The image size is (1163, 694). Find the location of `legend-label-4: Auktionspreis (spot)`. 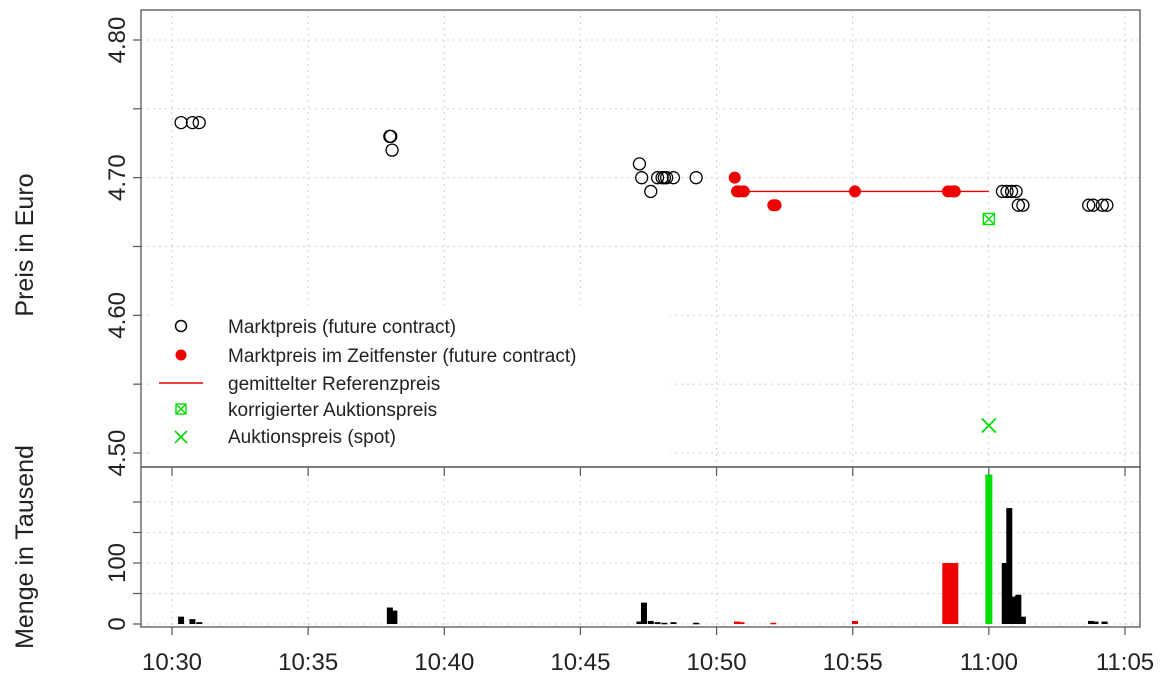

legend-label-4: Auktionspreis (spot) is located at coordinates (312, 437).